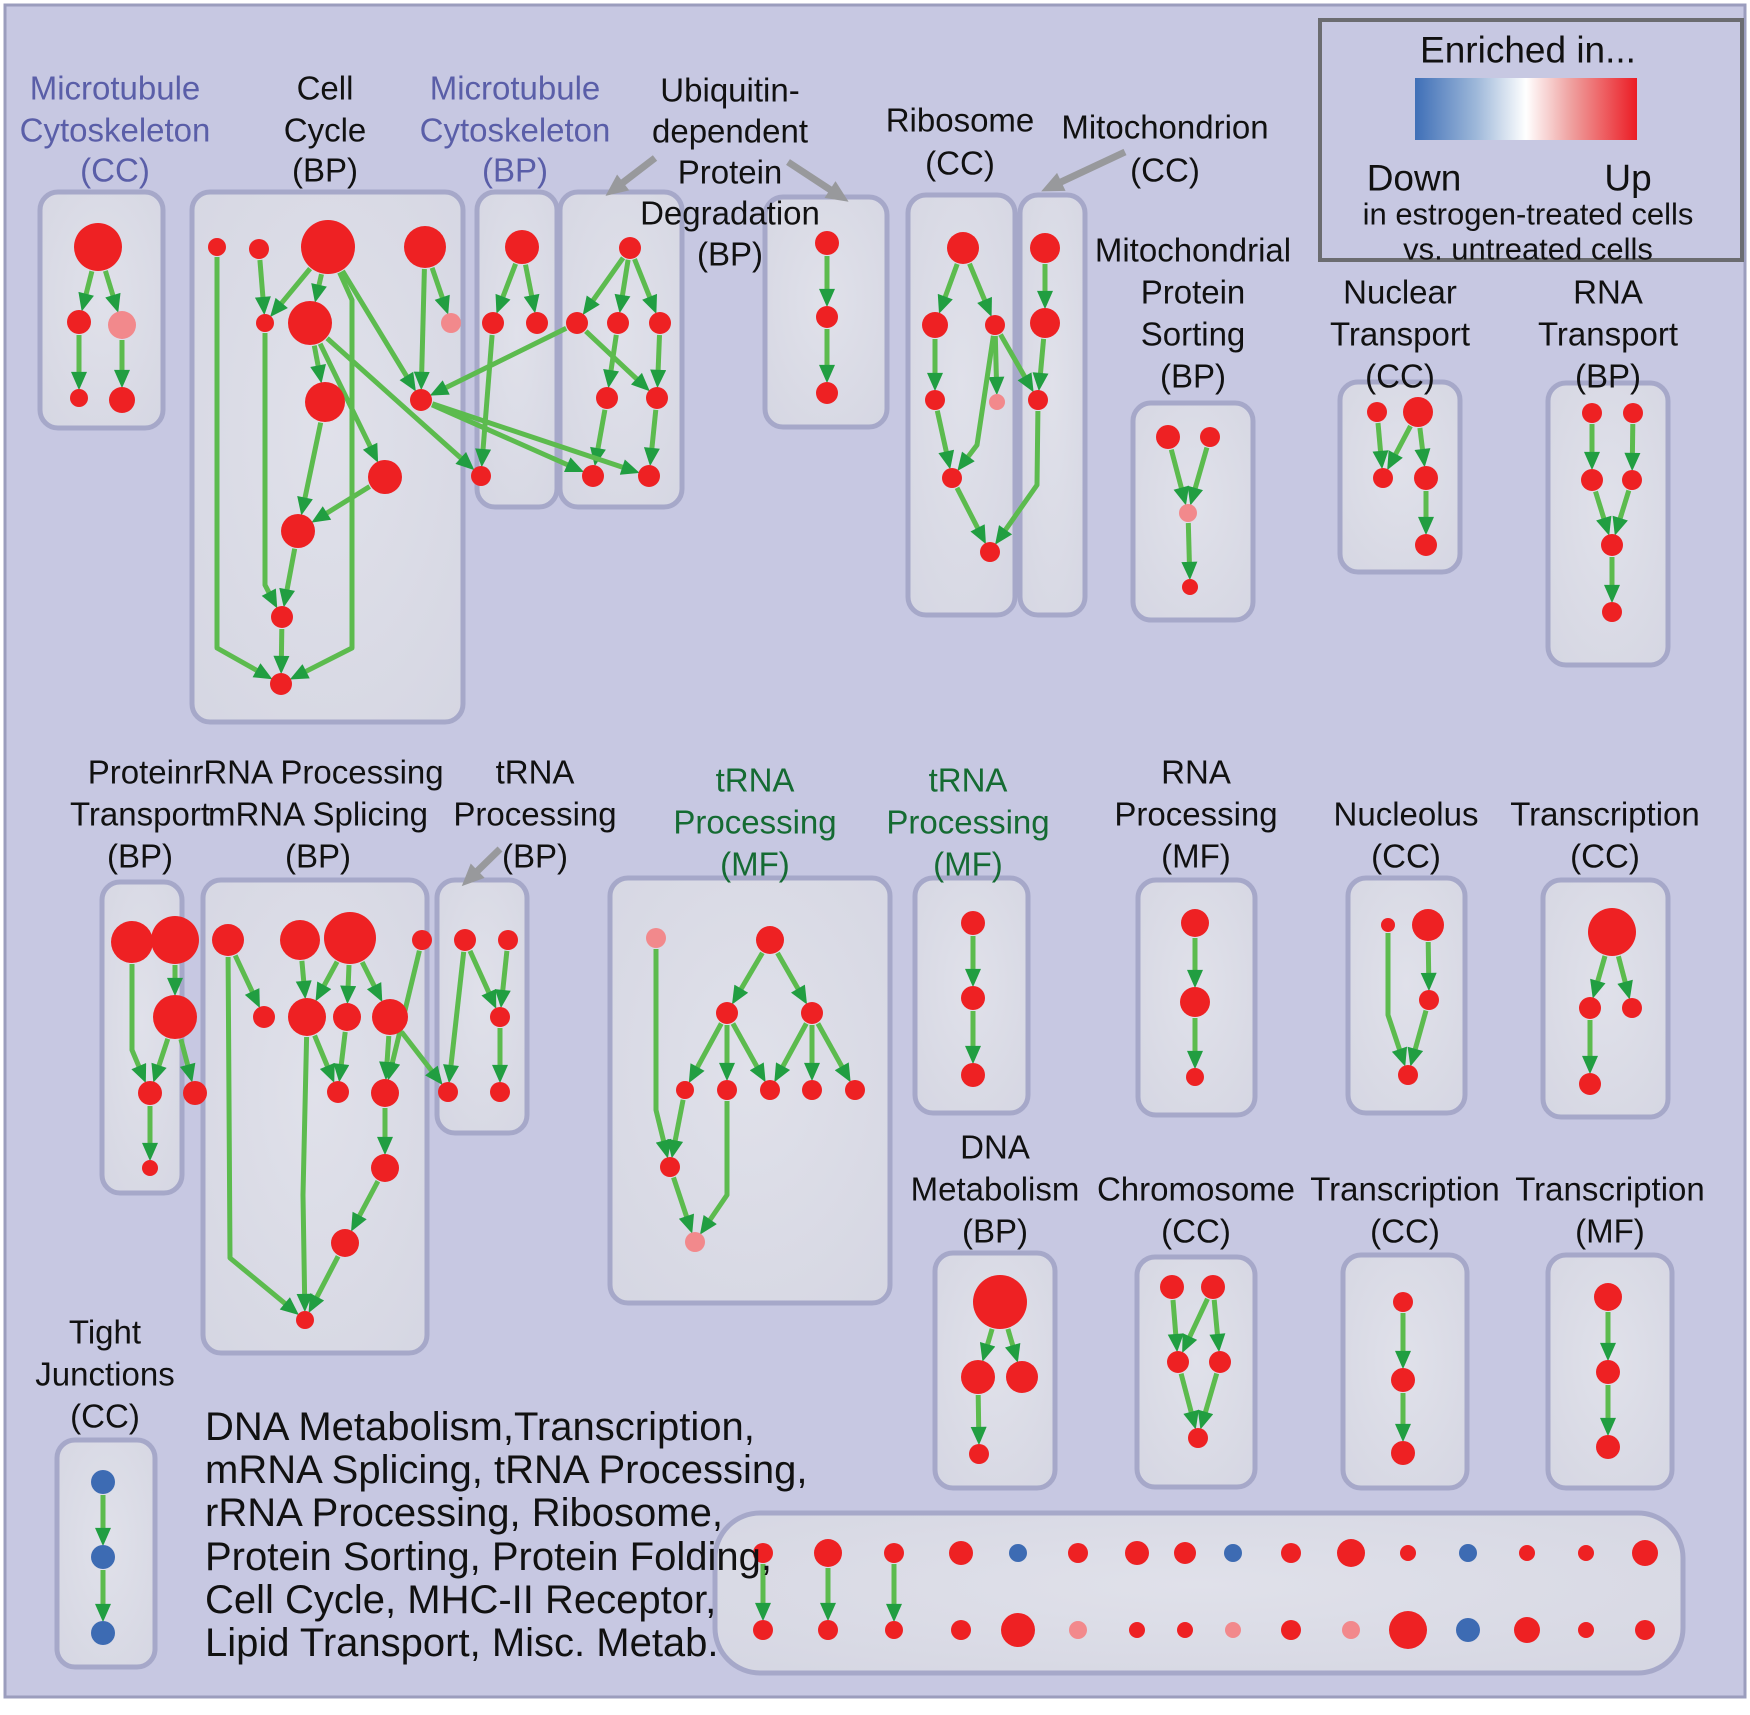 This screenshot has width=1750, height=1715. I want to click on misc-node-bottom-col5, so click(1018, 1630).